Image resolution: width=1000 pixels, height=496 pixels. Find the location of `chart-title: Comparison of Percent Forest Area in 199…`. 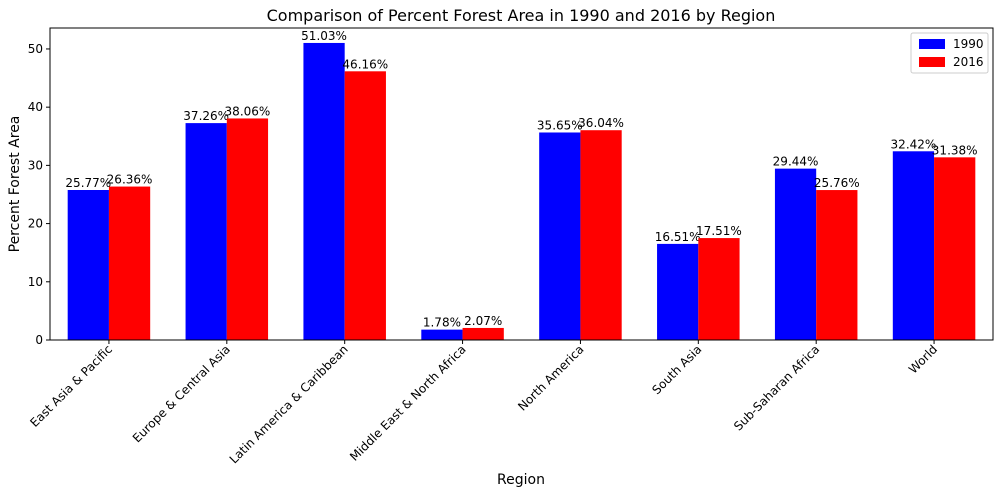

chart-title: Comparison of Percent Forest Area in 199… is located at coordinates (521, 15).